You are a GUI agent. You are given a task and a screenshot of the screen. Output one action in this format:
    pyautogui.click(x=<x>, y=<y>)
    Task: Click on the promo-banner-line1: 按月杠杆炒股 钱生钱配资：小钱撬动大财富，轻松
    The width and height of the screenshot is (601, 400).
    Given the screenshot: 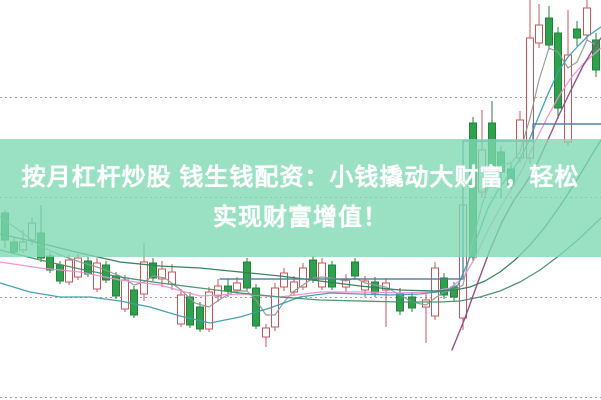 What is the action you would take?
    pyautogui.click(x=300, y=177)
    